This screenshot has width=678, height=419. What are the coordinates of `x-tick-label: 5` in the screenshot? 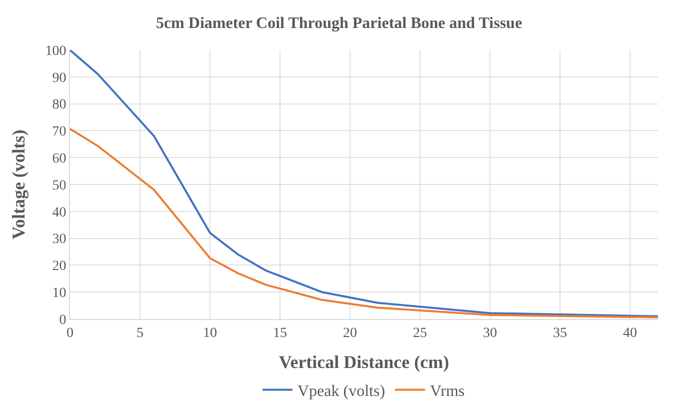 It's located at (140, 333).